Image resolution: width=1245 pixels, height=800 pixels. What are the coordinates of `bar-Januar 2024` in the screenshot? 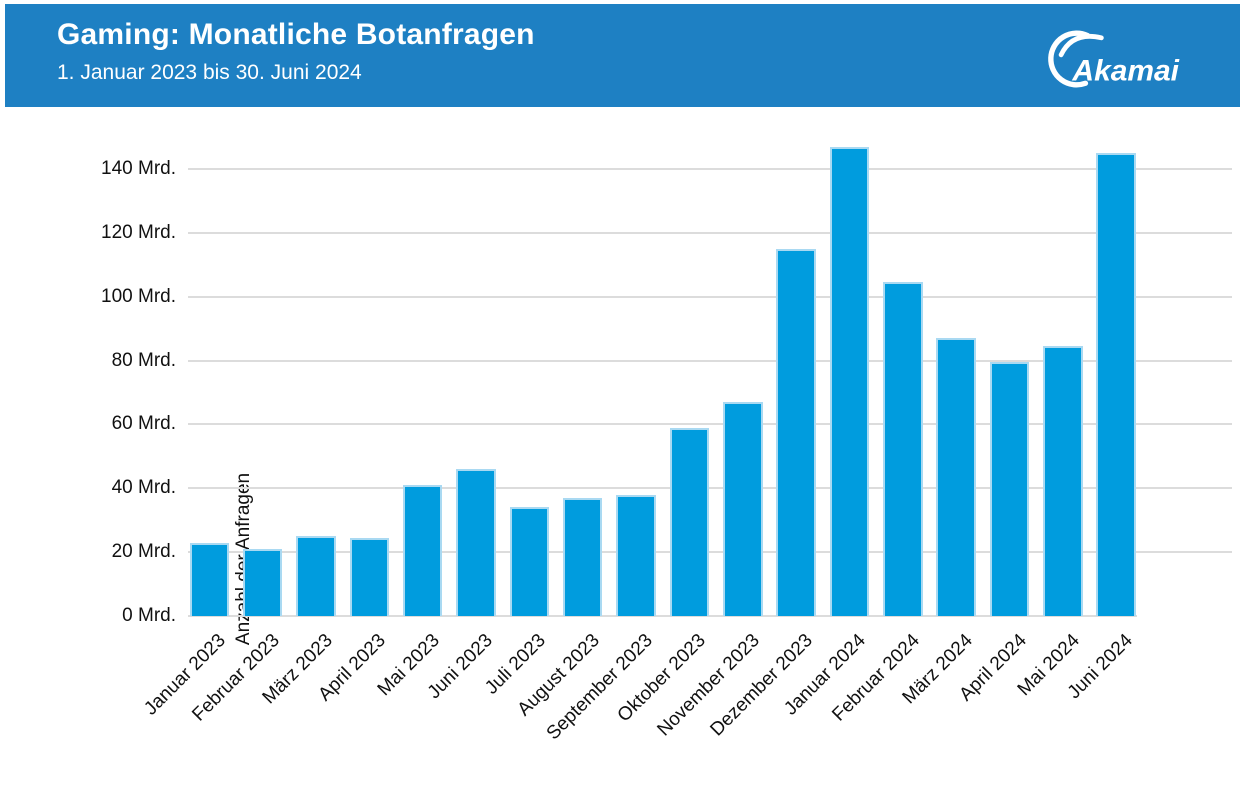 It's located at (849, 381).